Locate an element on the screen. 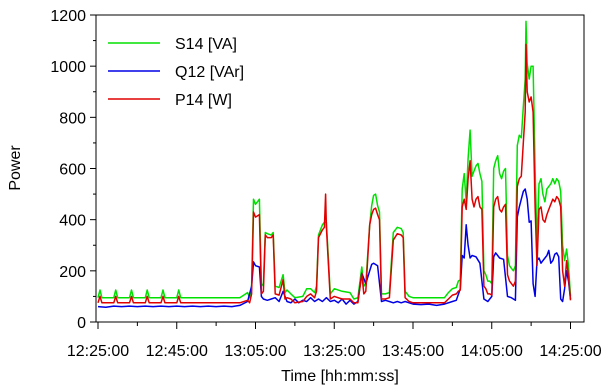 Image resolution: width=607 pixels, height=385 pixels. y-tick-label: 1200 is located at coordinates (68, 16).